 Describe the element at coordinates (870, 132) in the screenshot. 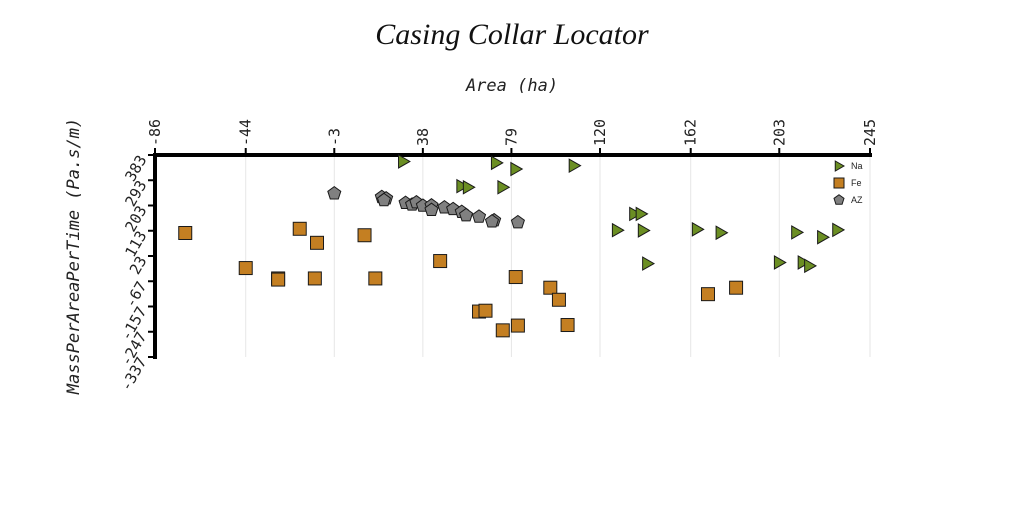

I see `x-tick-label: 245` at that location.